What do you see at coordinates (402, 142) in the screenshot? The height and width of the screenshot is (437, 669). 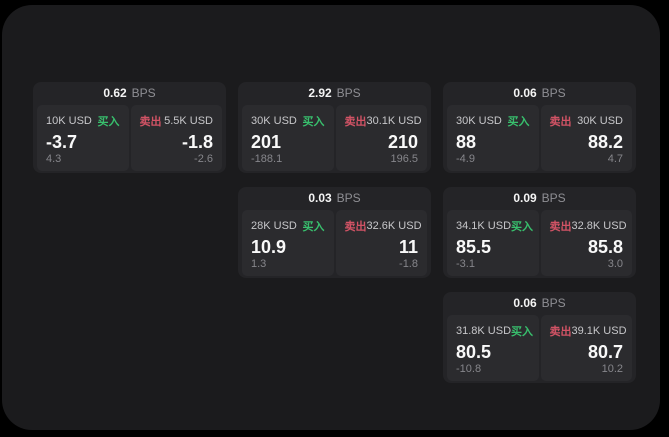 I see `sell-price-value: 210` at bounding box center [402, 142].